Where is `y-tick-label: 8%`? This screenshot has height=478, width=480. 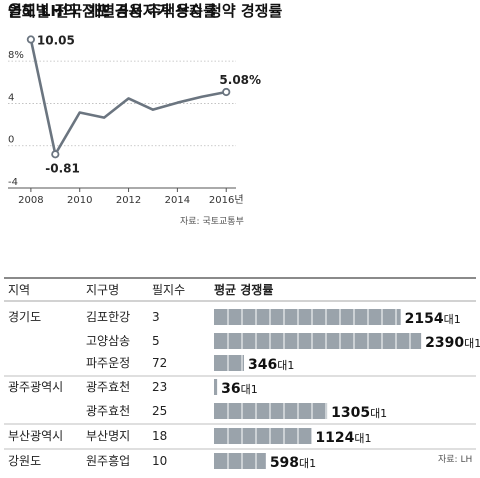 y-tick-label: 8% is located at coordinates (16, 55).